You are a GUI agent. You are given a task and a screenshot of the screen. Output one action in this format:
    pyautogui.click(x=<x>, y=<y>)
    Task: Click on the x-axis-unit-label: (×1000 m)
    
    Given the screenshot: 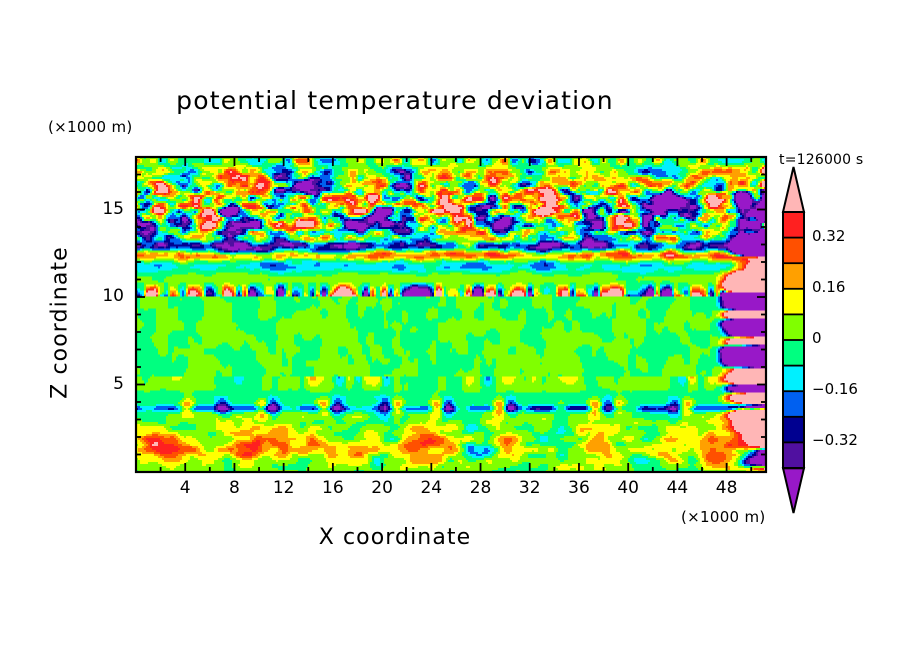 What is the action you would take?
    pyautogui.click(x=723, y=517)
    